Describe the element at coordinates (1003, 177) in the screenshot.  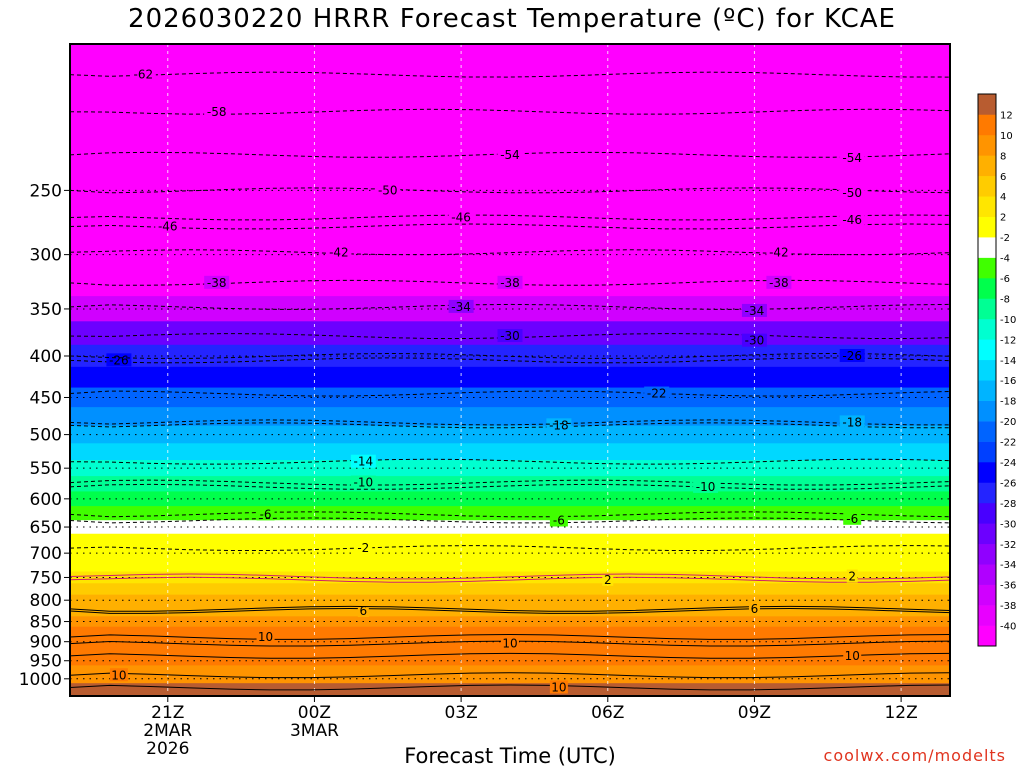
I see `colorbar-label: 6` at that location.